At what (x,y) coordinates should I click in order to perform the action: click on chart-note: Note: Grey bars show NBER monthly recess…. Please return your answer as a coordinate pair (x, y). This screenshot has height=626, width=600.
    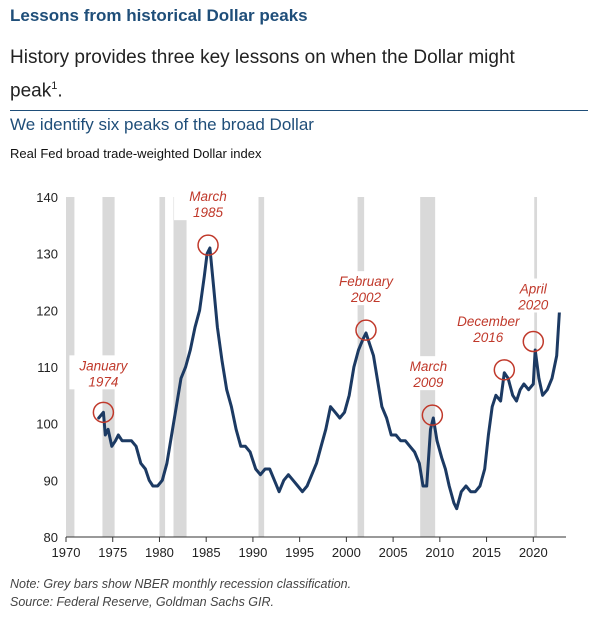
    Looking at the image, I should click on (181, 584).